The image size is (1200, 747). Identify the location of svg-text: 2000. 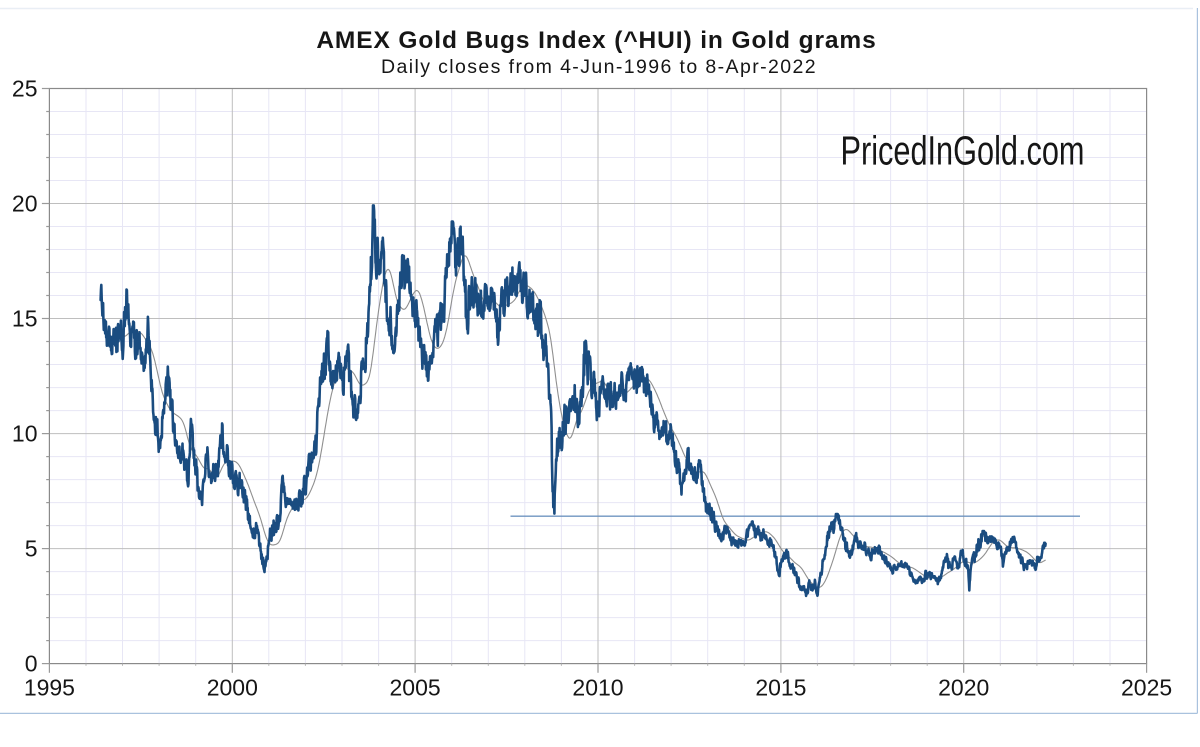
(232, 688).